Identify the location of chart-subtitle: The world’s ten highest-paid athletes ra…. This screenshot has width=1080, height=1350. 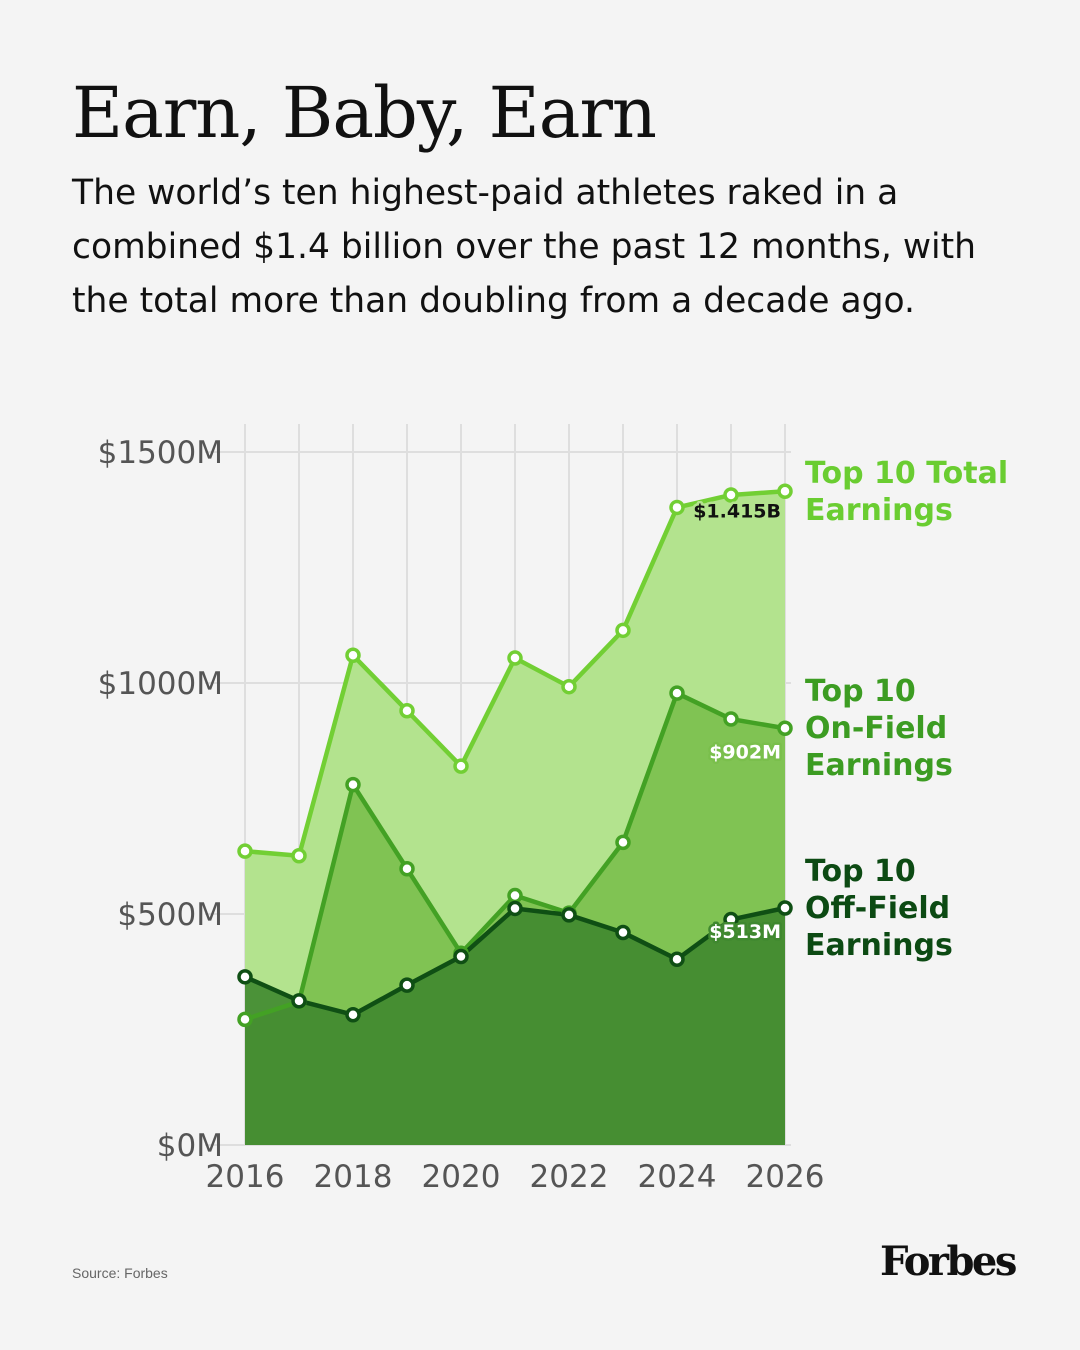
(524, 247).